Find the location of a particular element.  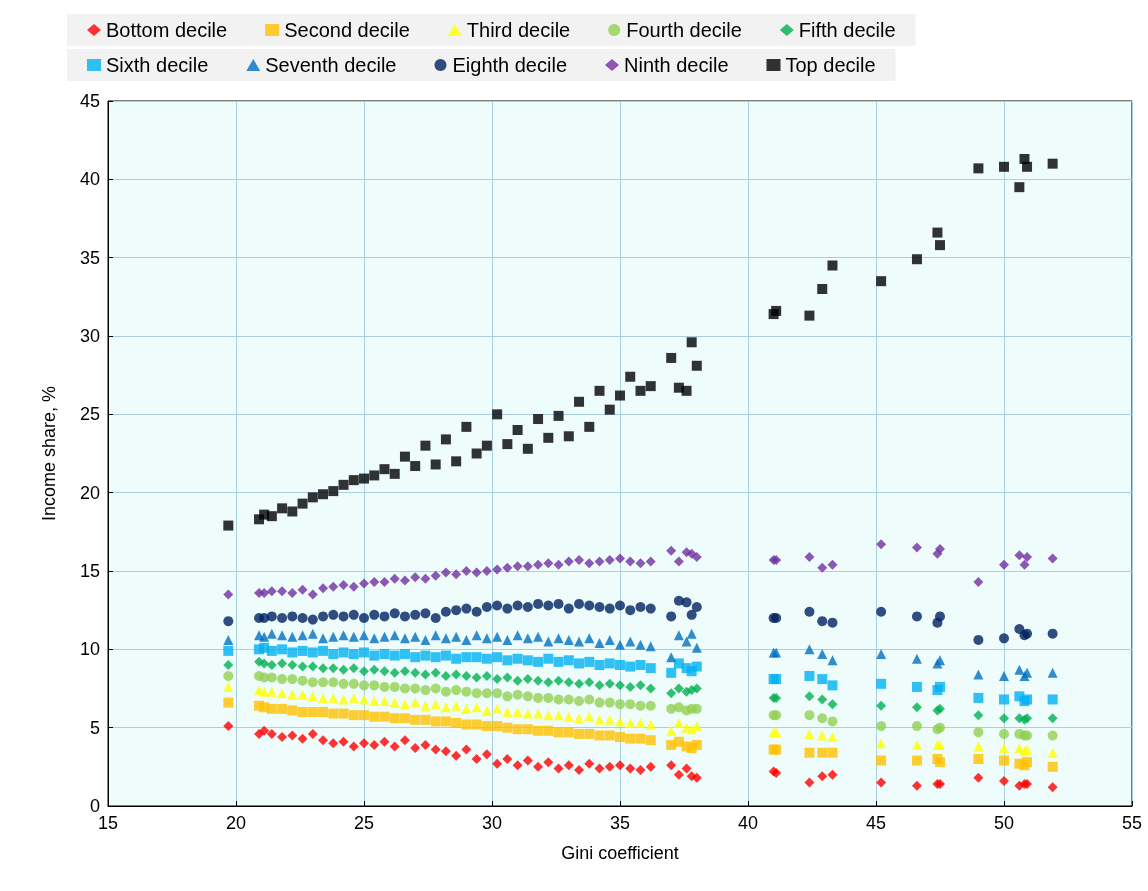

x-tick-label: 25 is located at coordinates (364, 823).